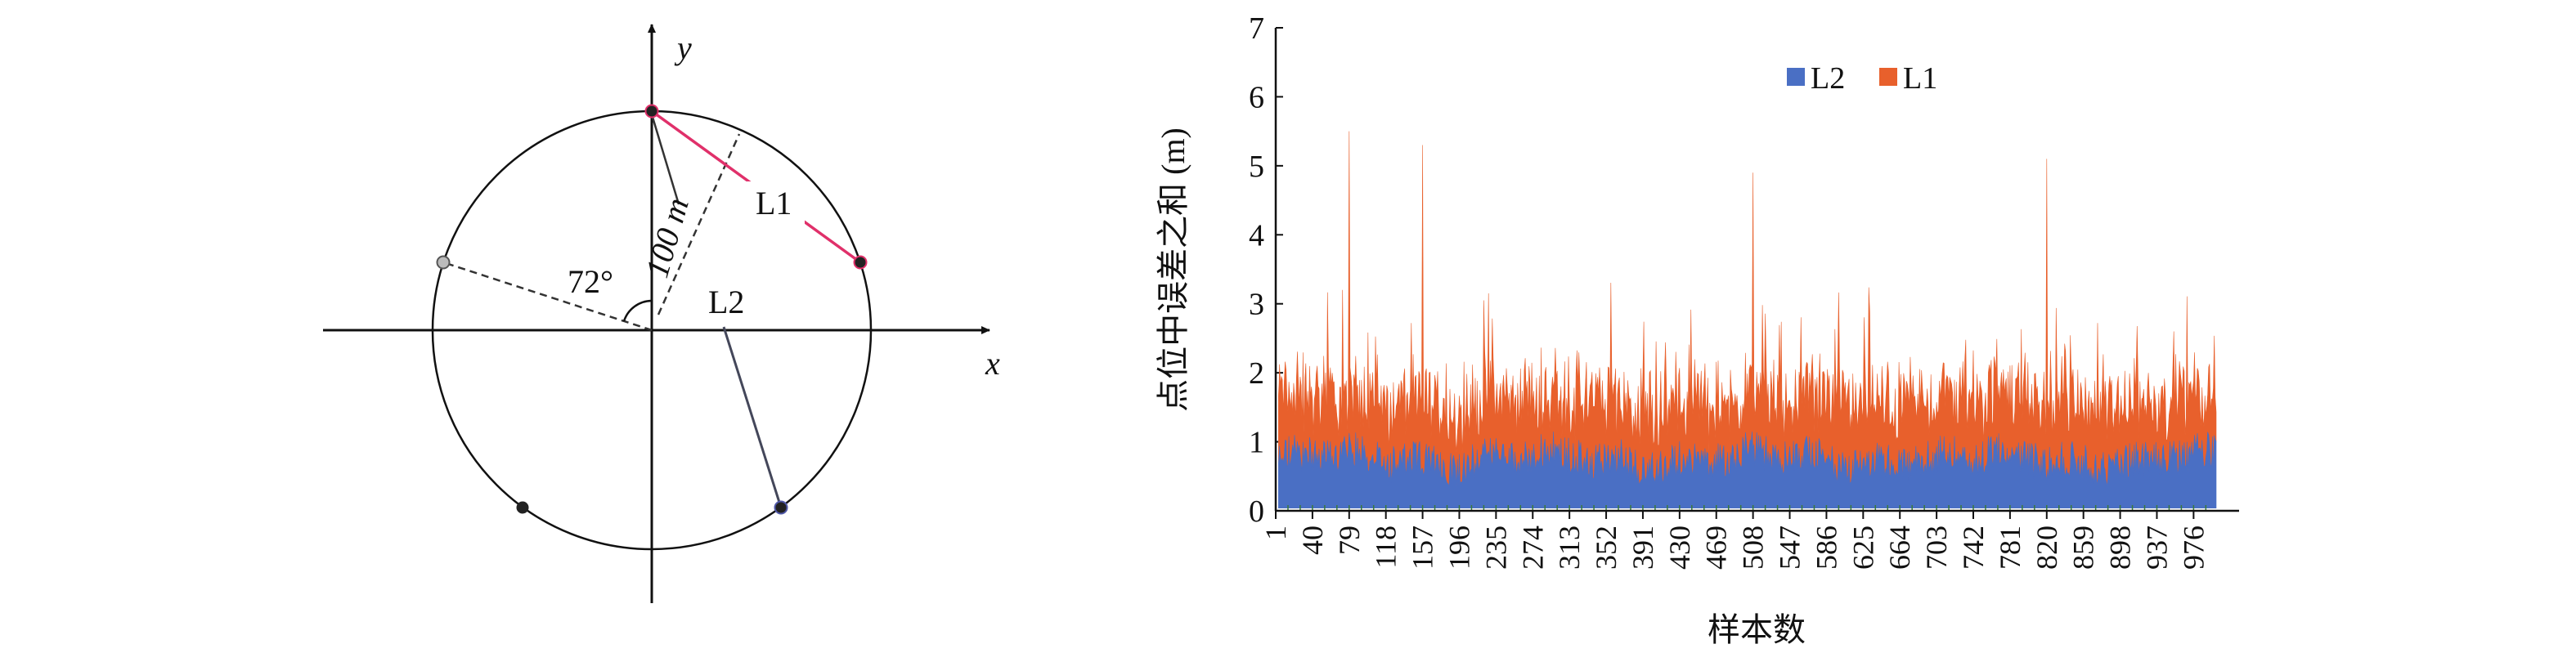  I want to click on x-tick-label: 625, so click(1863, 548).